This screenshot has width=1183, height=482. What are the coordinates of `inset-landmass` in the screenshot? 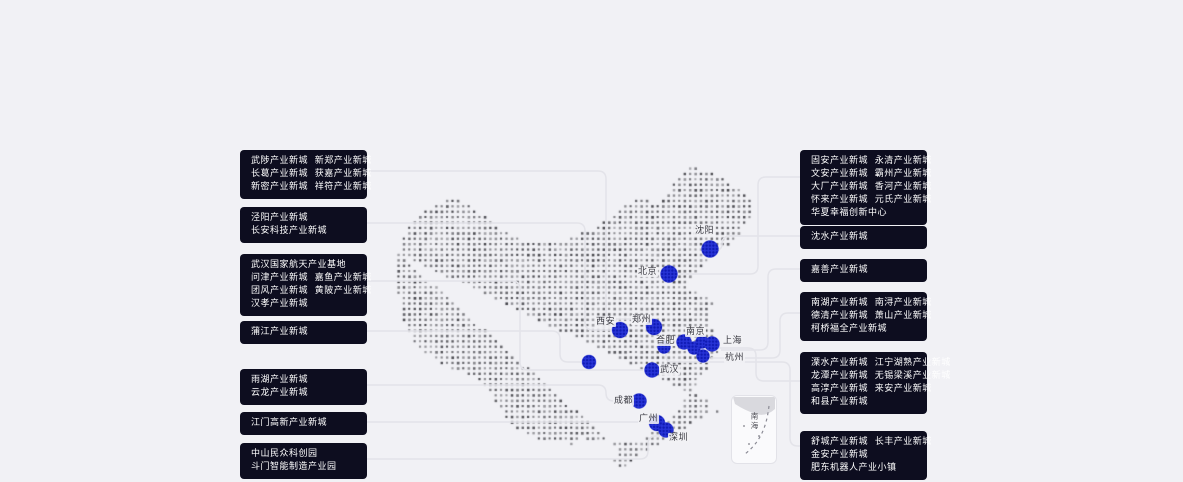 It's located at (754, 406).